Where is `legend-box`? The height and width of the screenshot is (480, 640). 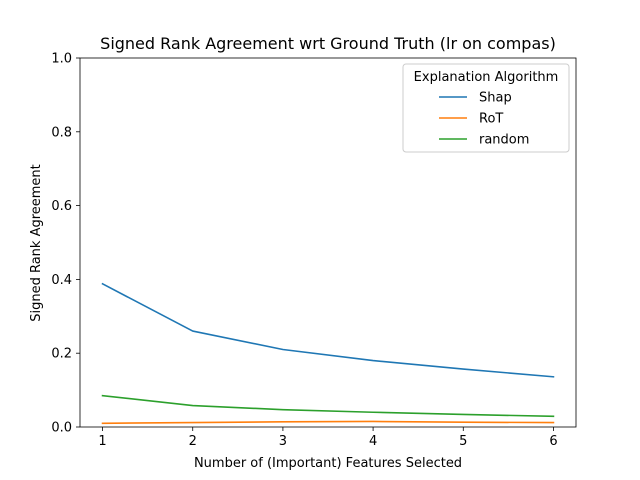 legend-box is located at coordinates (486, 108).